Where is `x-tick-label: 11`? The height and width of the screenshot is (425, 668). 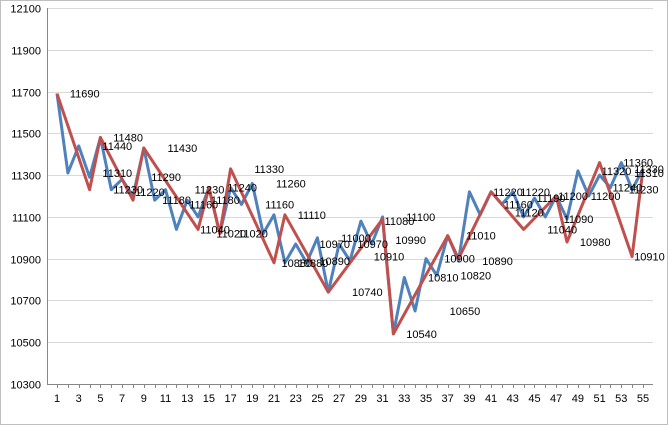
x-tick-label: 11 is located at coordinates (165, 399).